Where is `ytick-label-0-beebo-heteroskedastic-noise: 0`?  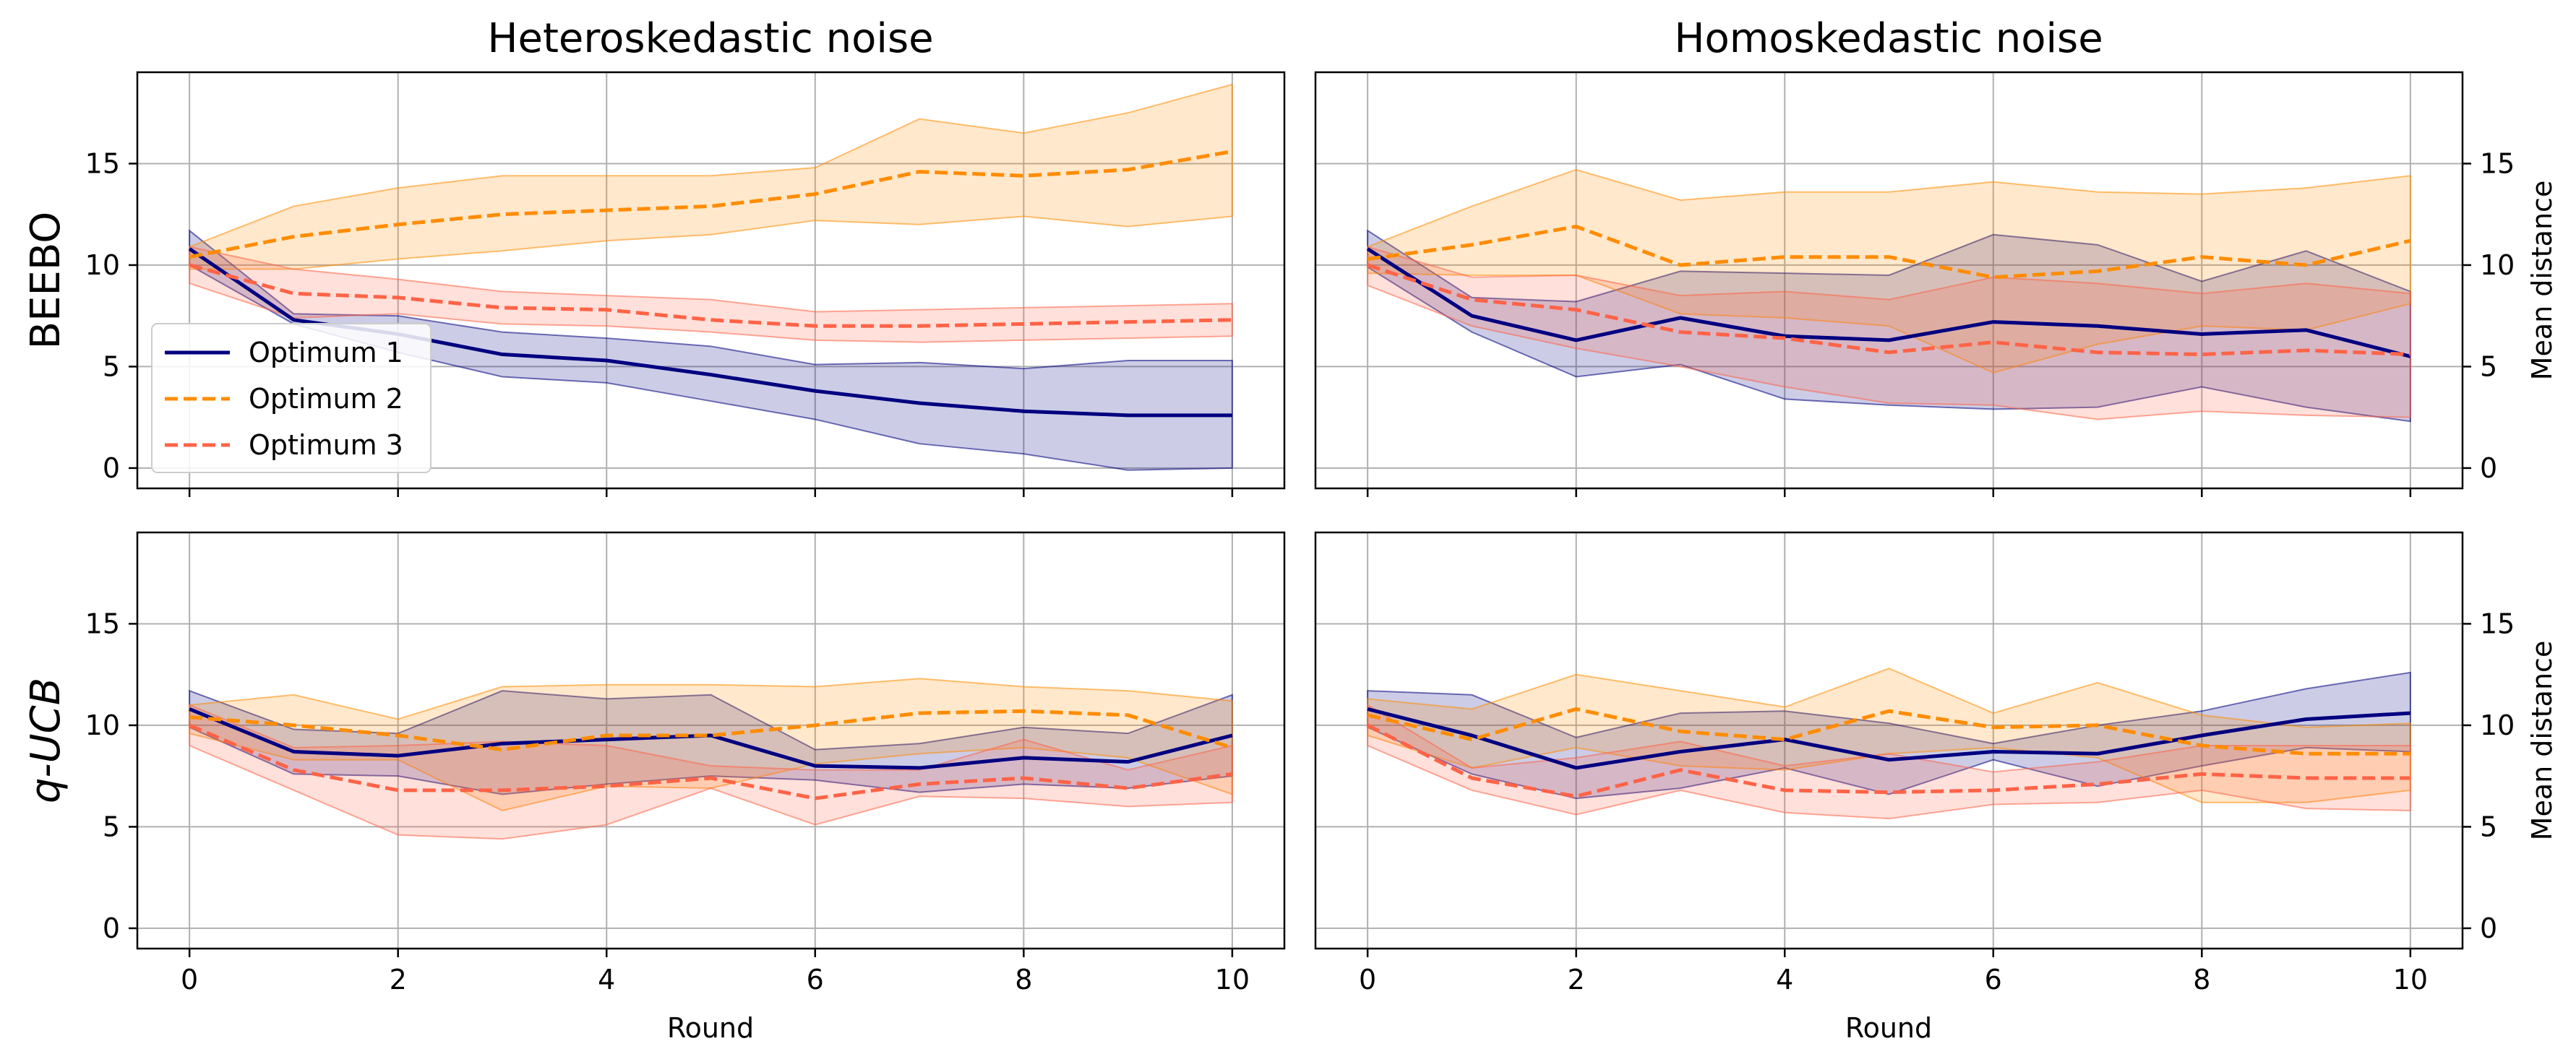
ytick-label-0-beebo-heteroskedastic-noise: 0 is located at coordinates (112, 468).